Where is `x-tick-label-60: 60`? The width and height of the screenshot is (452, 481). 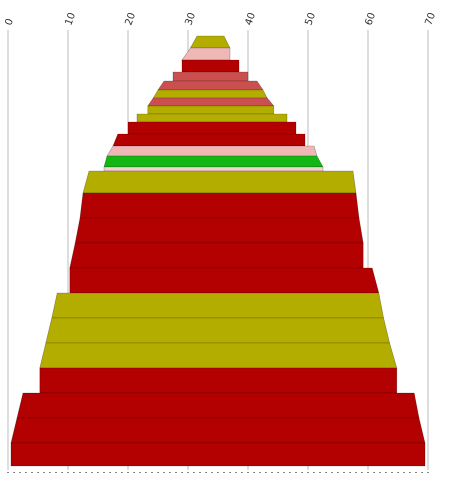 x-tick-label-60: 60 is located at coordinates (370, 19).